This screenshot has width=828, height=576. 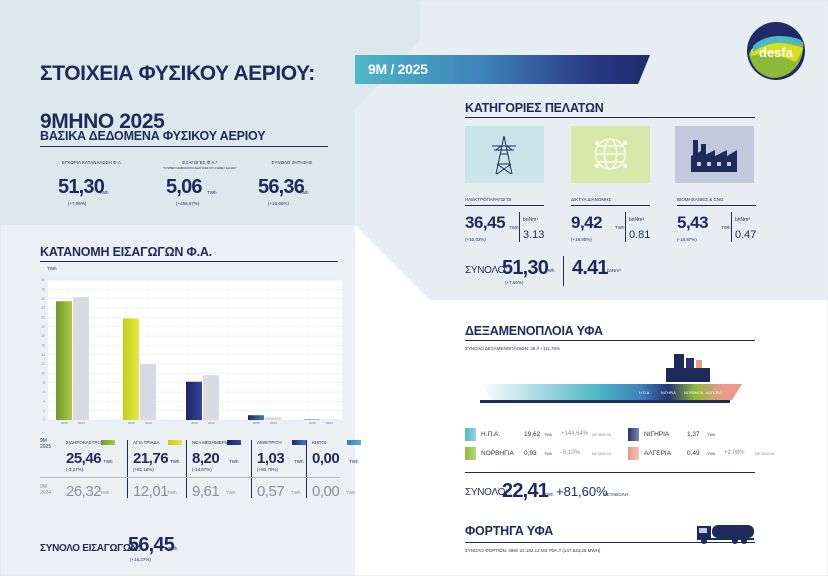 What do you see at coordinates (77, 203) in the screenshot?
I see `basic-item-change: (+7,66%)` at bounding box center [77, 203].